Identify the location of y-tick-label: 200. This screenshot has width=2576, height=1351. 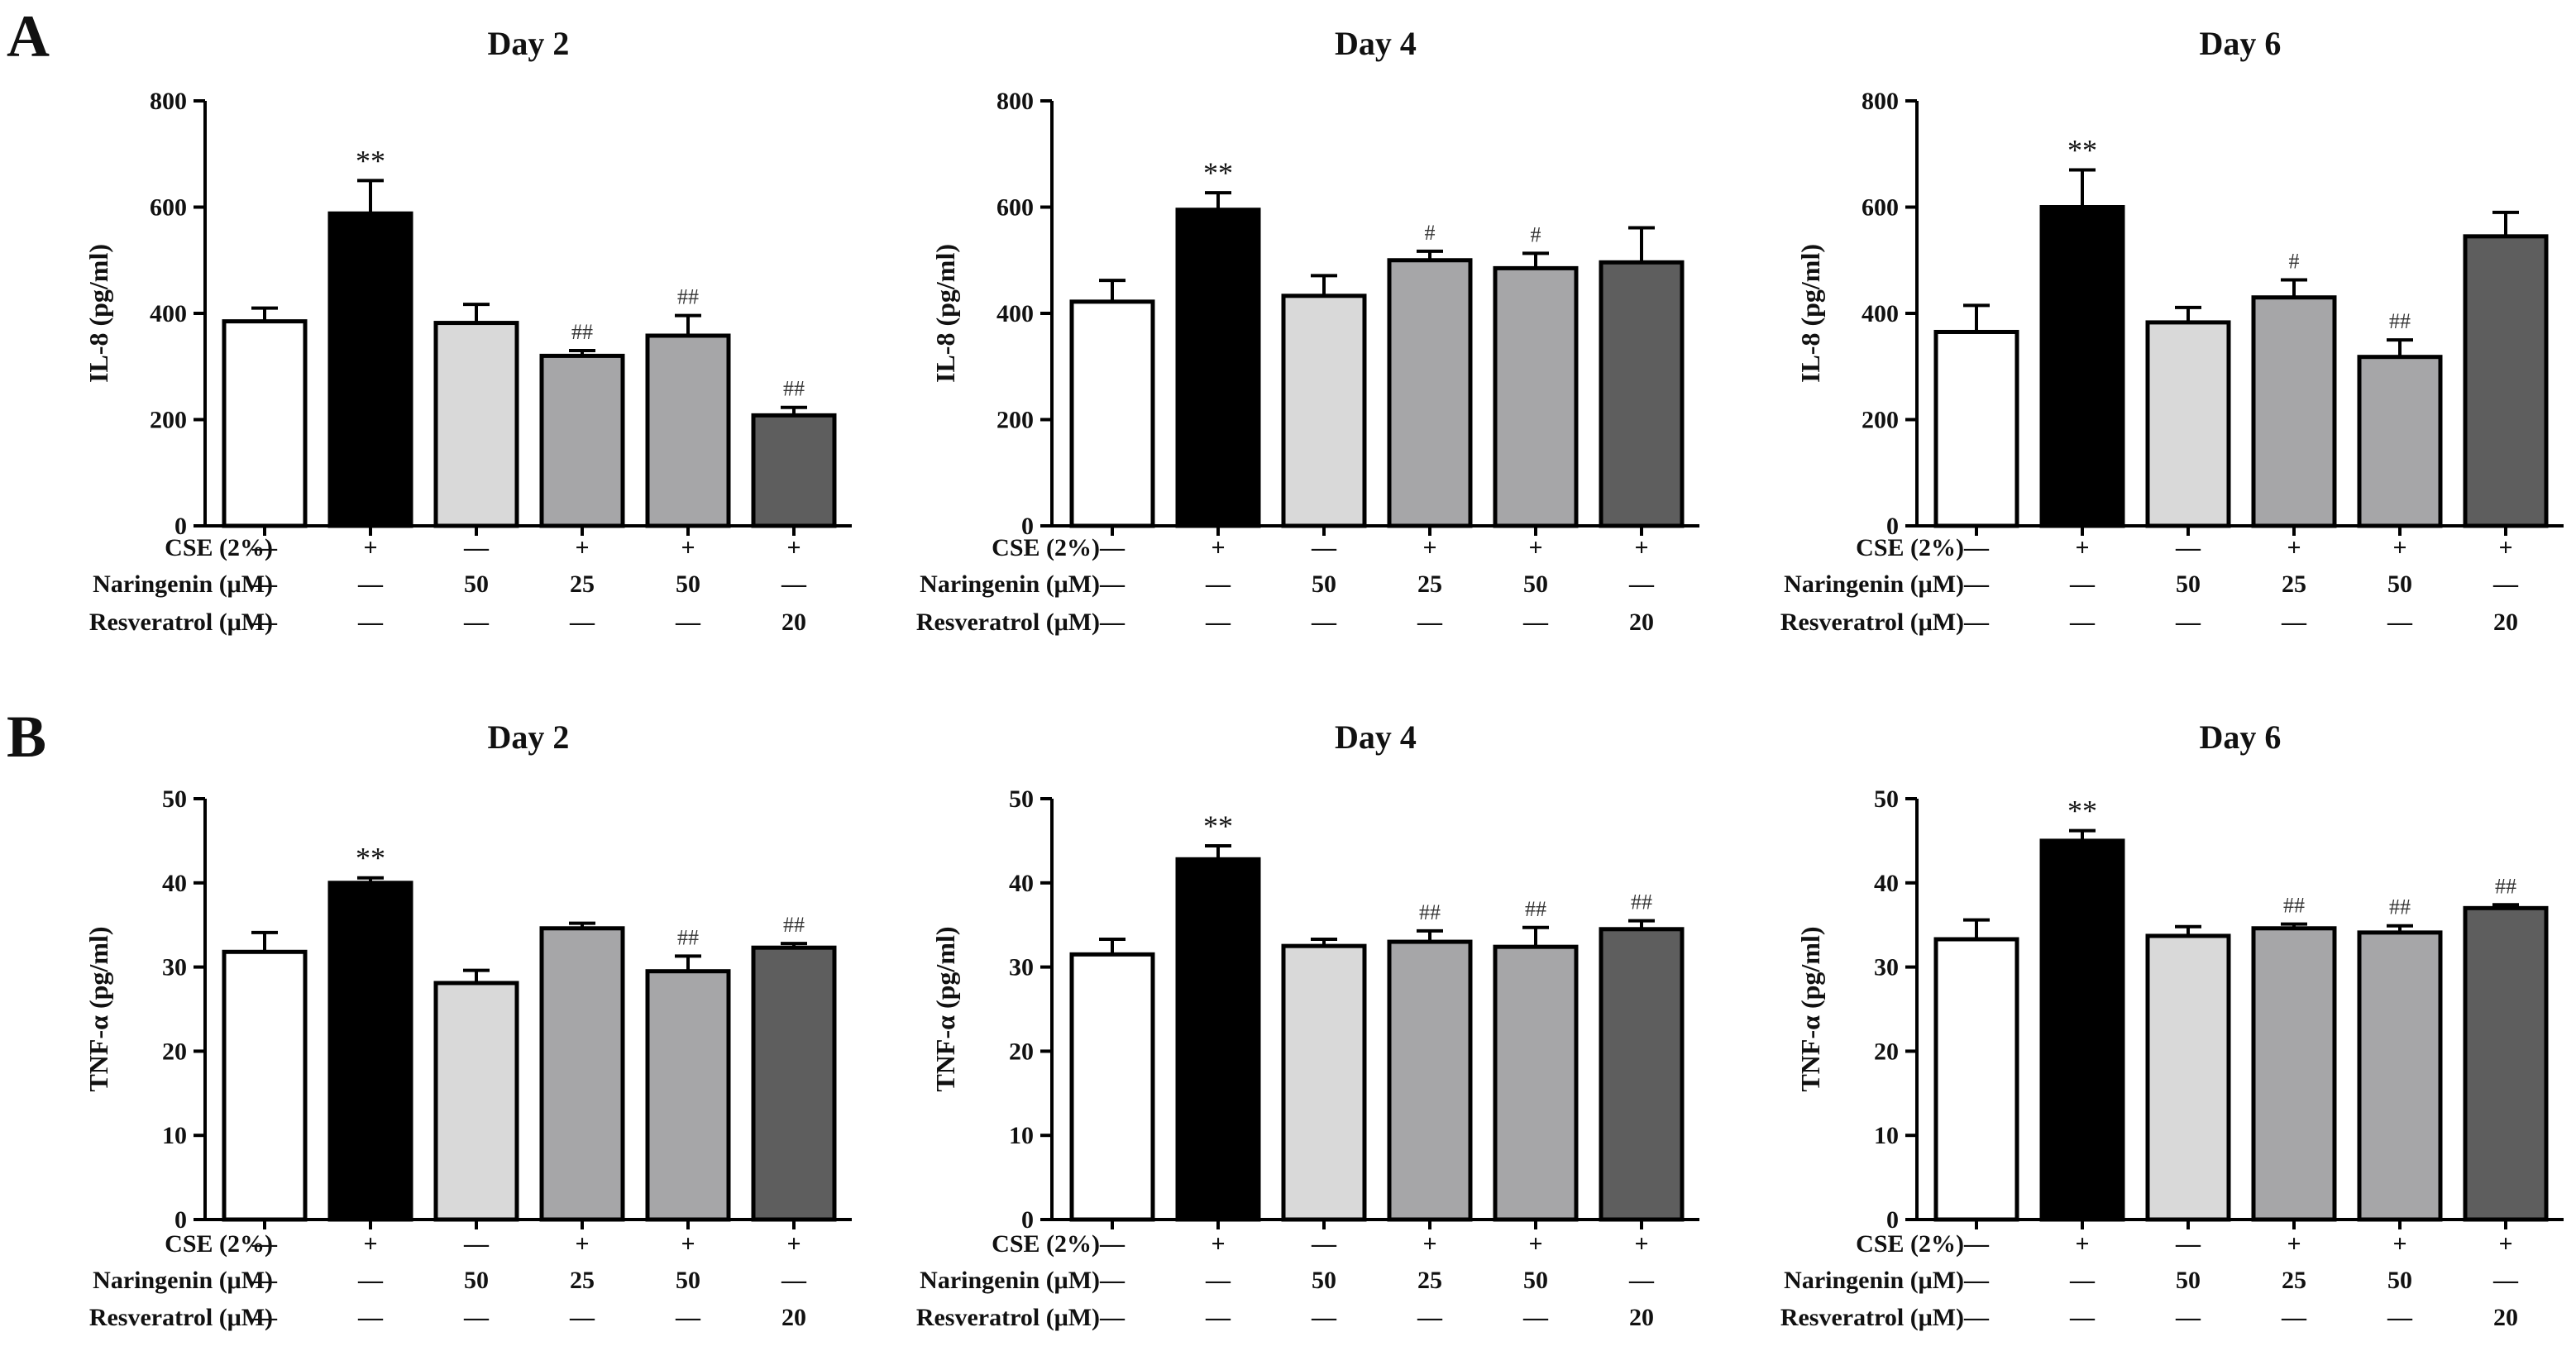
(1881, 420).